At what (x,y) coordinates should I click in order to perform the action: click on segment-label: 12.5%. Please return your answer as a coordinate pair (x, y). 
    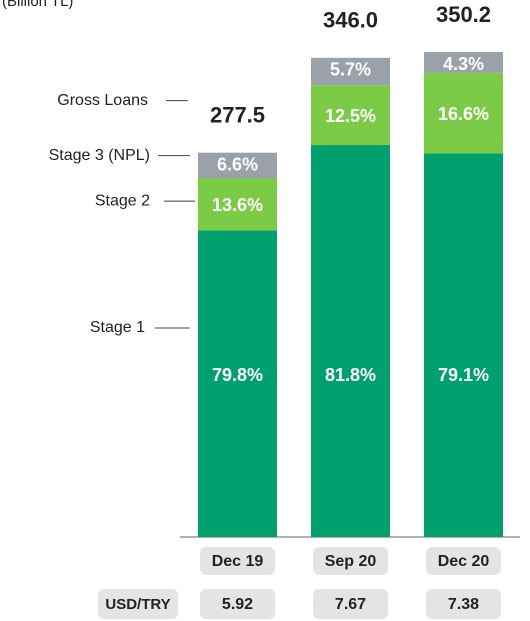
    Looking at the image, I should click on (350, 116).